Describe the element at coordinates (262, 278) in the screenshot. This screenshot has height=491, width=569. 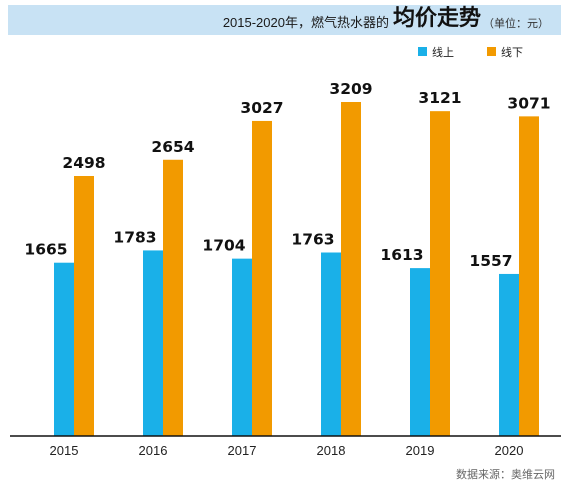
I see `bar-线下-2017` at that location.